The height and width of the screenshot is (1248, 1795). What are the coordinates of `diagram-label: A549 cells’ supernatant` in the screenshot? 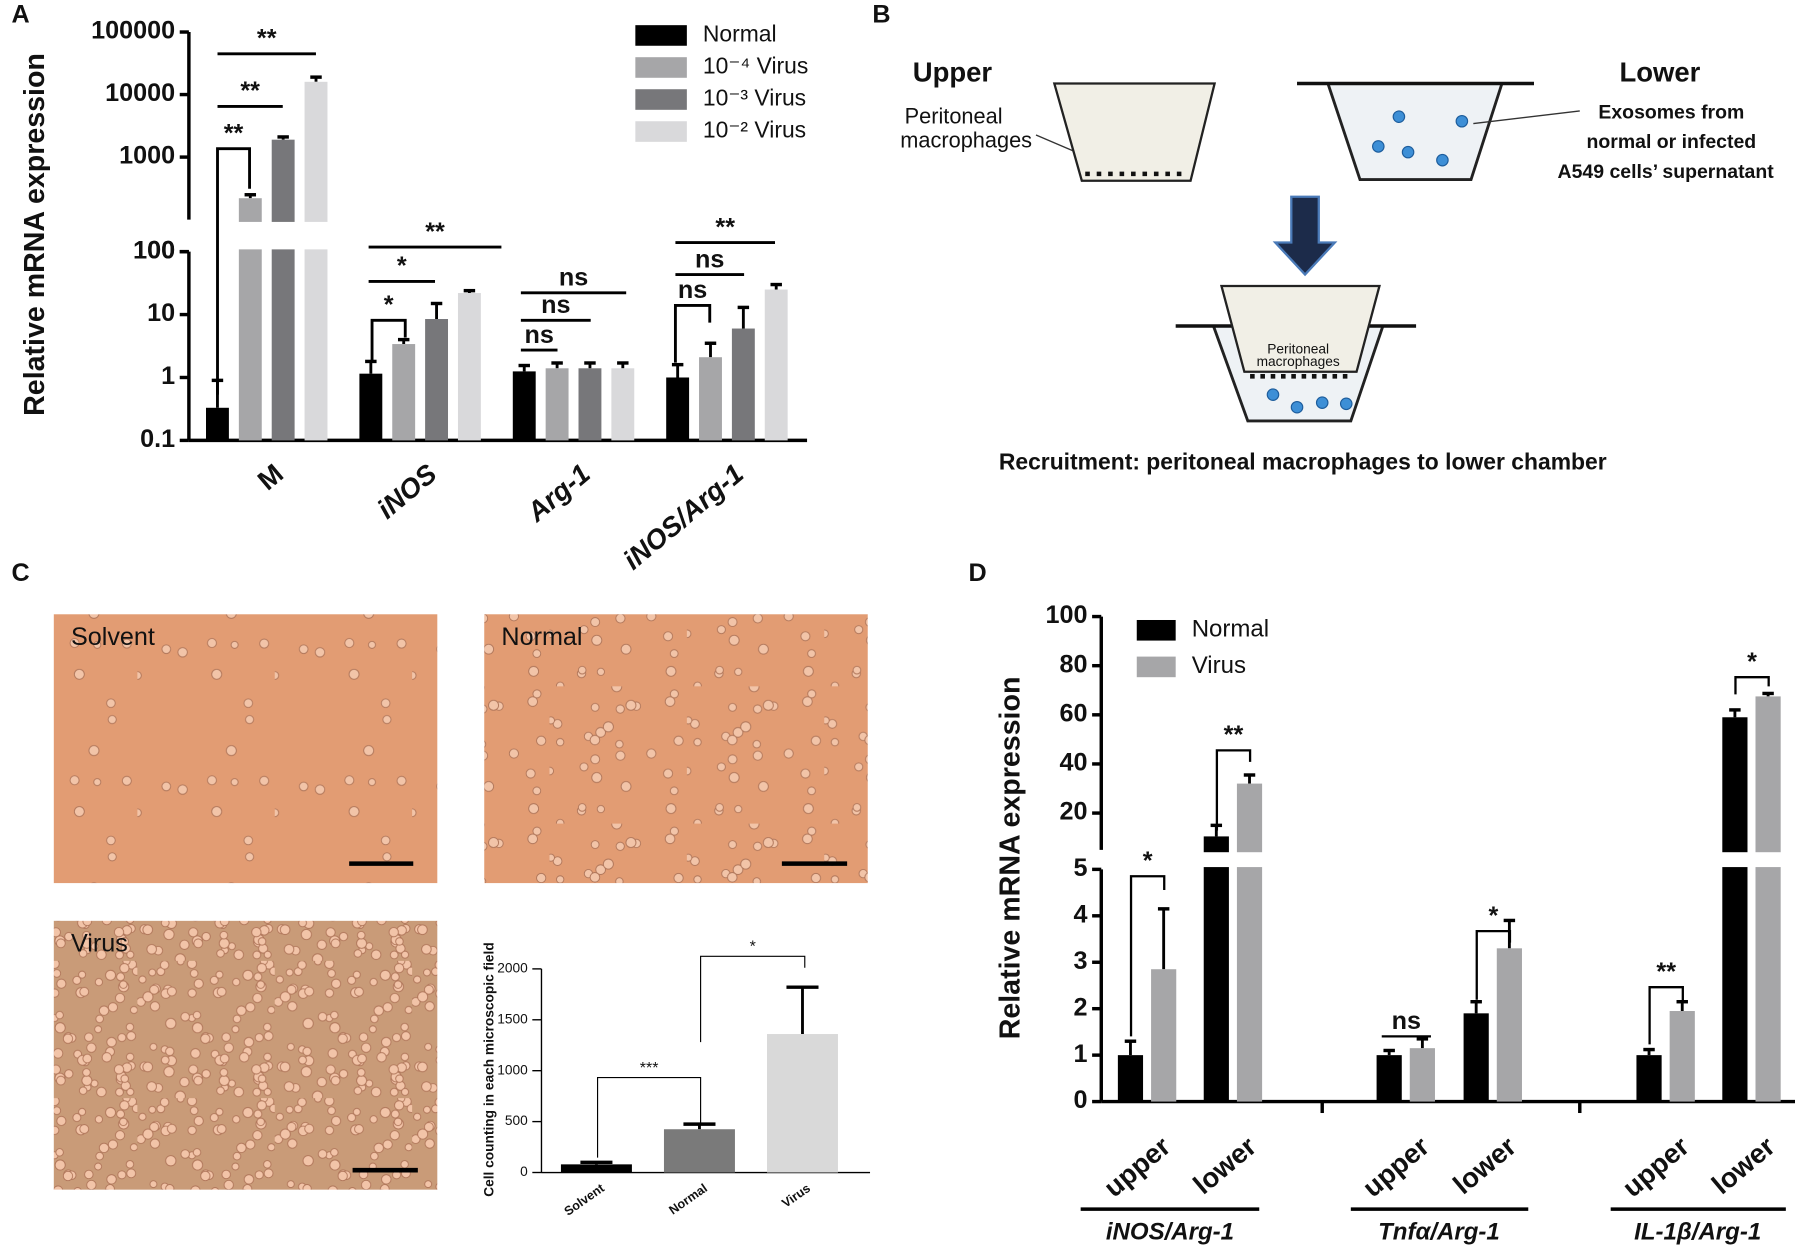 It's located at (1666, 172).